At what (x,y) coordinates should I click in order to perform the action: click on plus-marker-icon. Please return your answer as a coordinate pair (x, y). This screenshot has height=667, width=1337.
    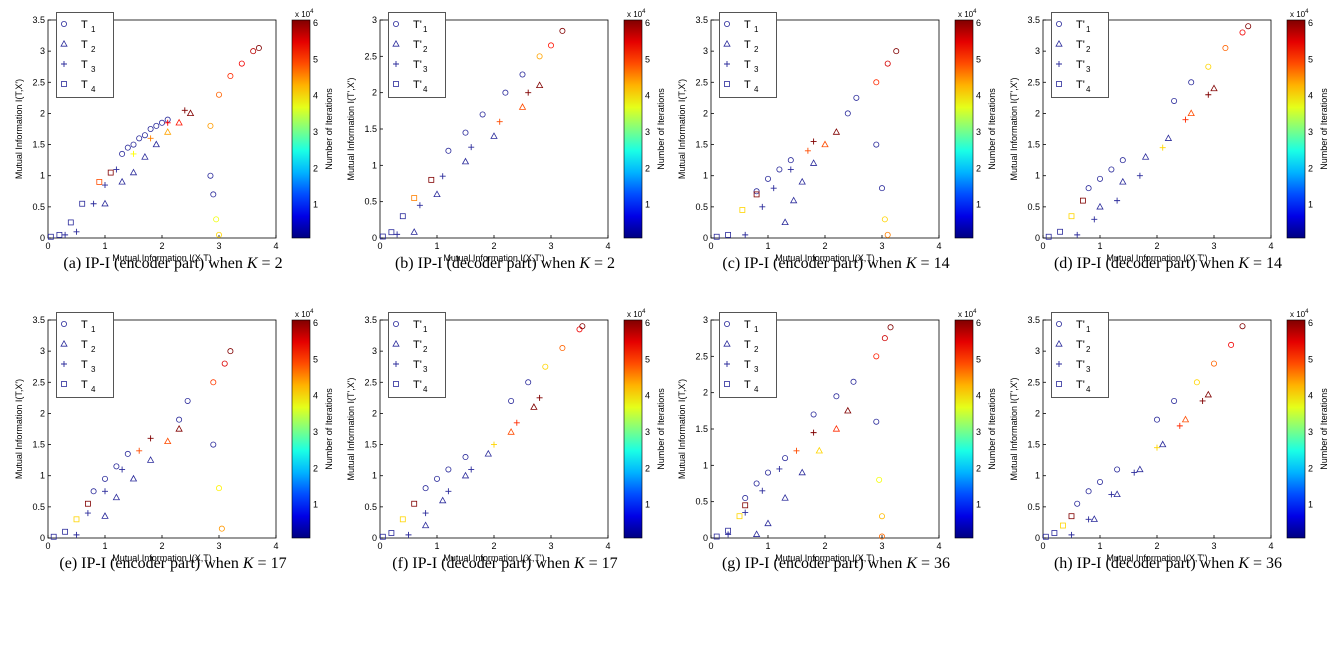
    Looking at the image, I should click on (396, 64).